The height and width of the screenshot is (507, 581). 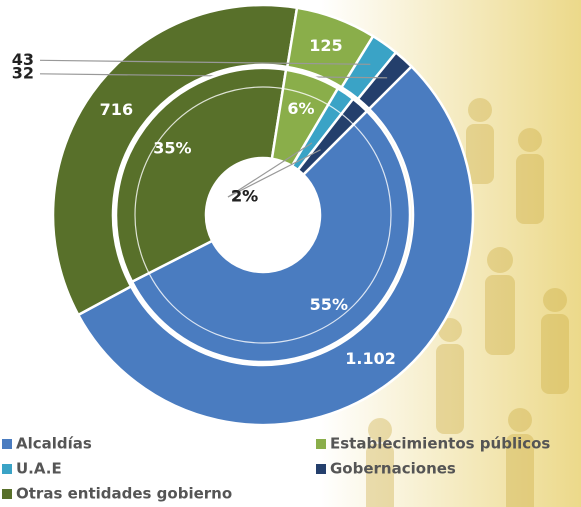 I want to click on data-label: 1.102, so click(x=370, y=358).